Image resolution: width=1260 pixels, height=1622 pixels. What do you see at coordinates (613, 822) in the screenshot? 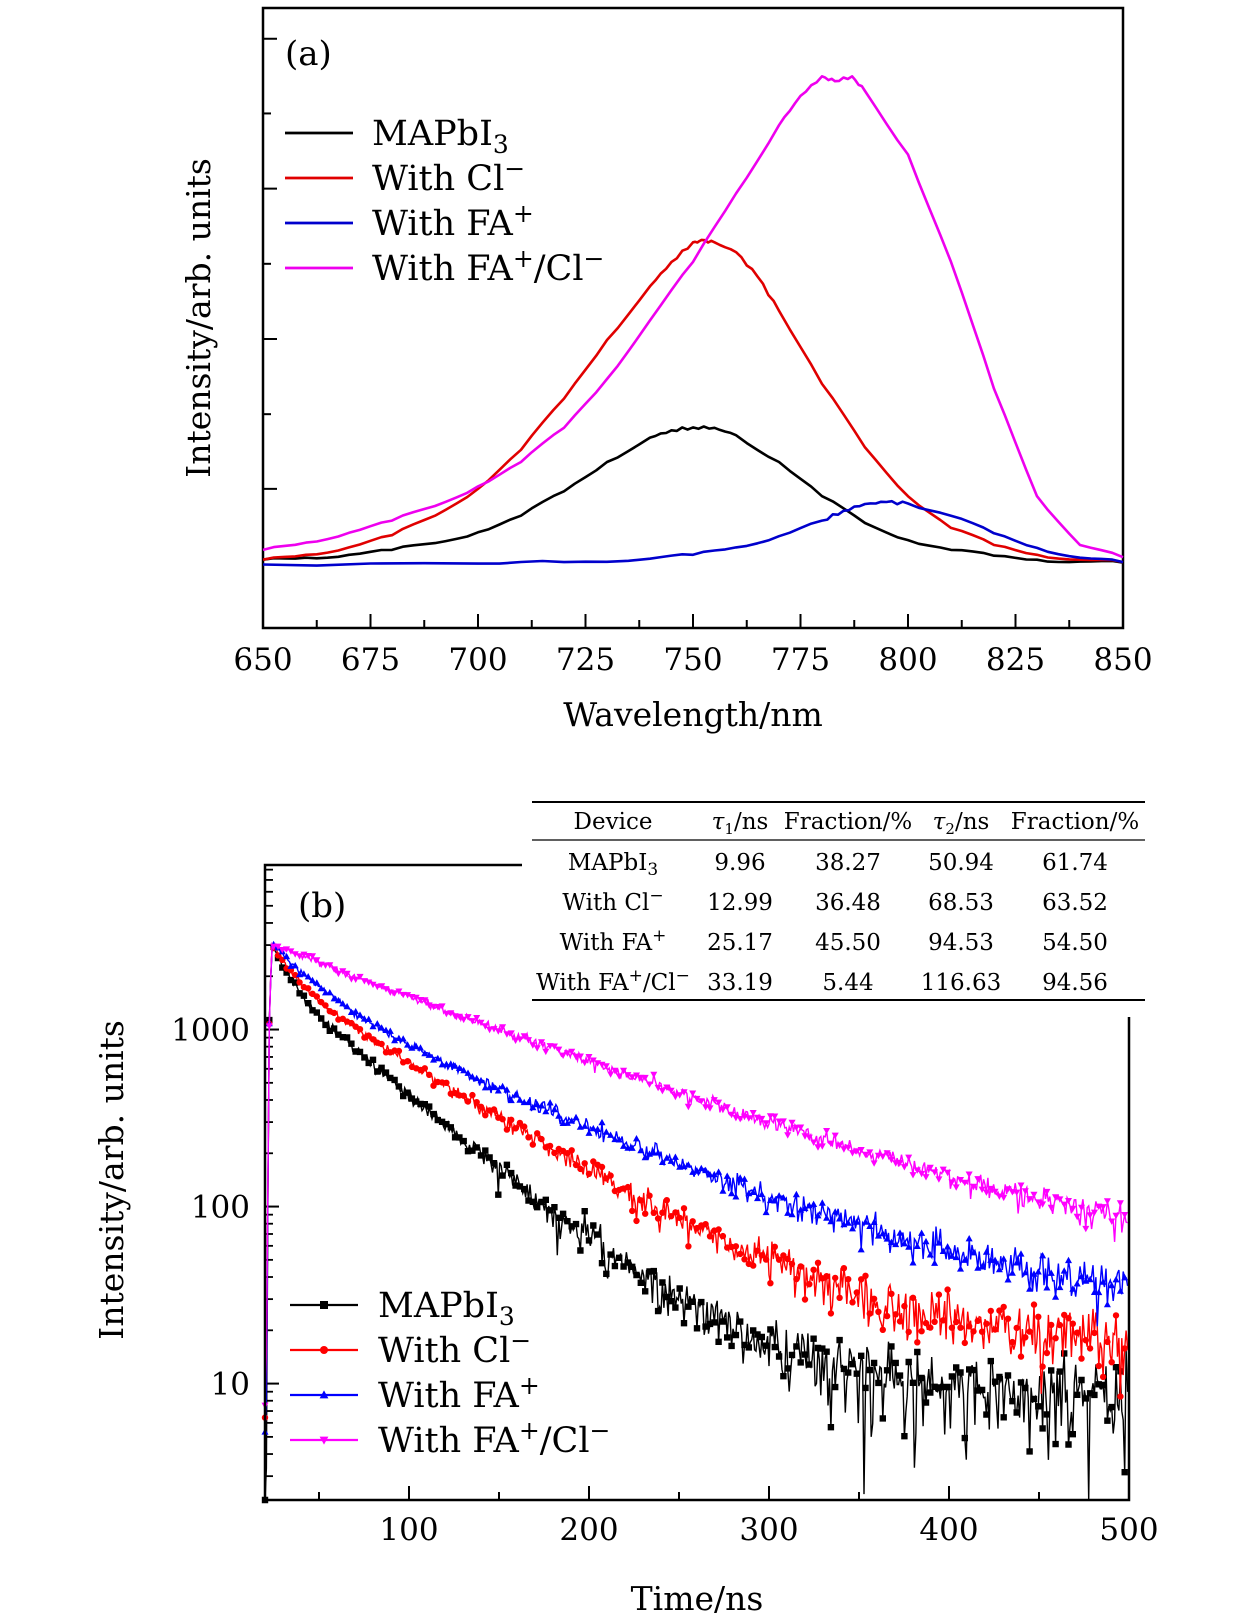
I see `table-header-device: Device` at bounding box center [613, 822].